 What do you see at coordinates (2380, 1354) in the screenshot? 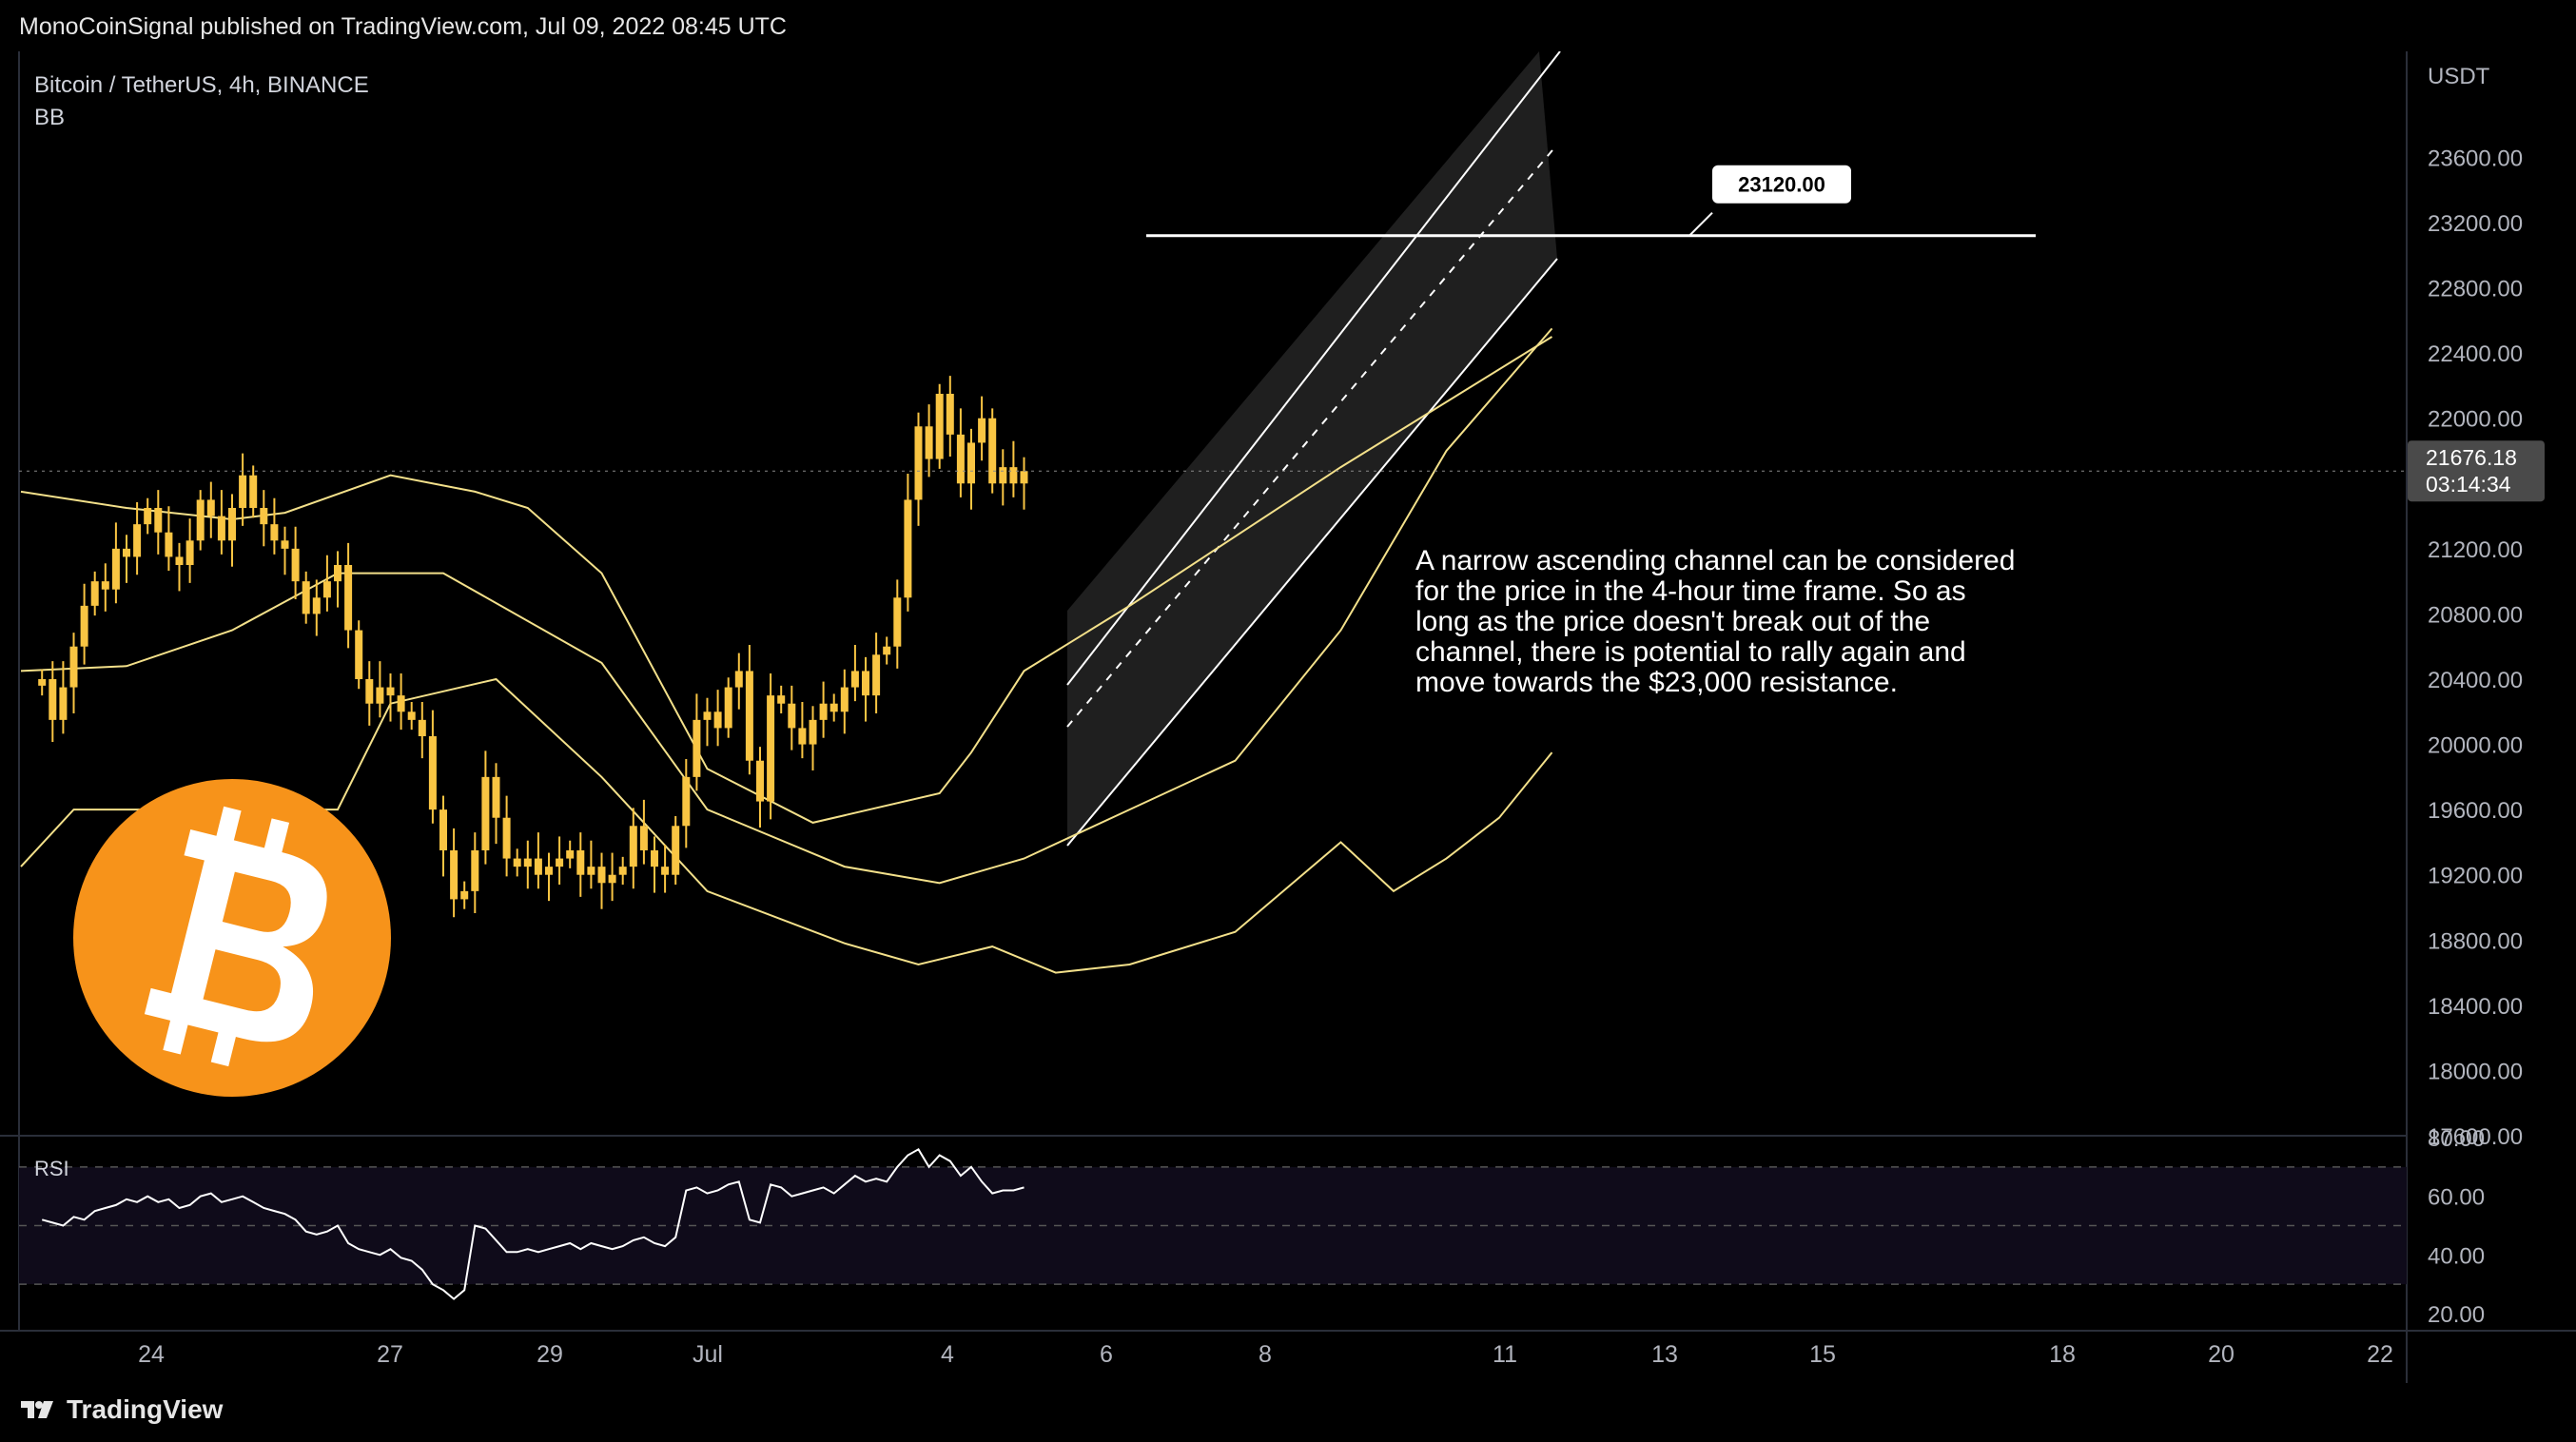
I see `time-tick: 22` at bounding box center [2380, 1354].